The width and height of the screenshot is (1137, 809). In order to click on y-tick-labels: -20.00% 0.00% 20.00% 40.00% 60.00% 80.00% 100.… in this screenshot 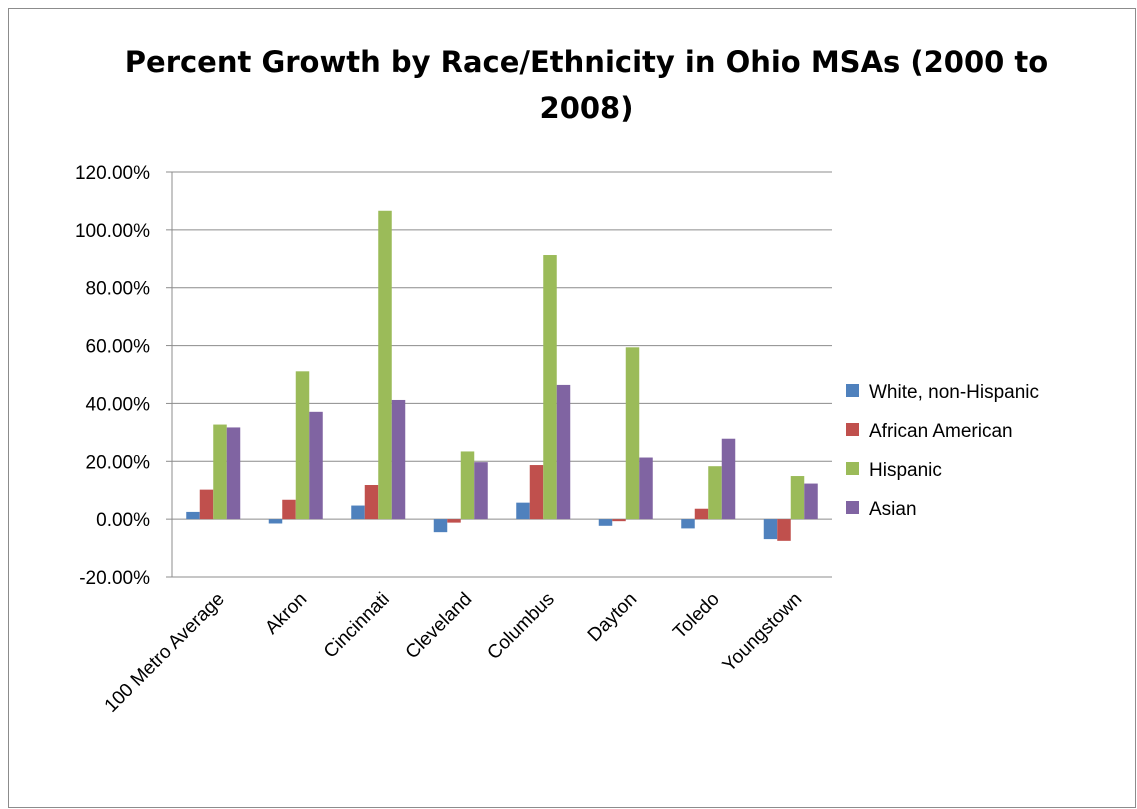, I will do `click(112, 376)`.